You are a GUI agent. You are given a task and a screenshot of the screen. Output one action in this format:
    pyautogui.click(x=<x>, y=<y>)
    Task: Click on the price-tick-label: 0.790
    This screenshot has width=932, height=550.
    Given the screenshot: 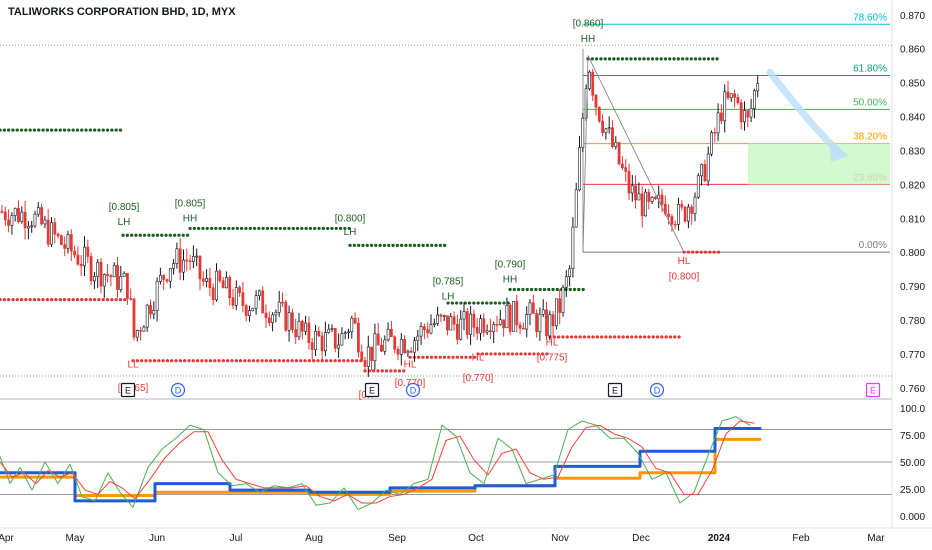 What is the action you would take?
    pyautogui.click(x=912, y=287)
    